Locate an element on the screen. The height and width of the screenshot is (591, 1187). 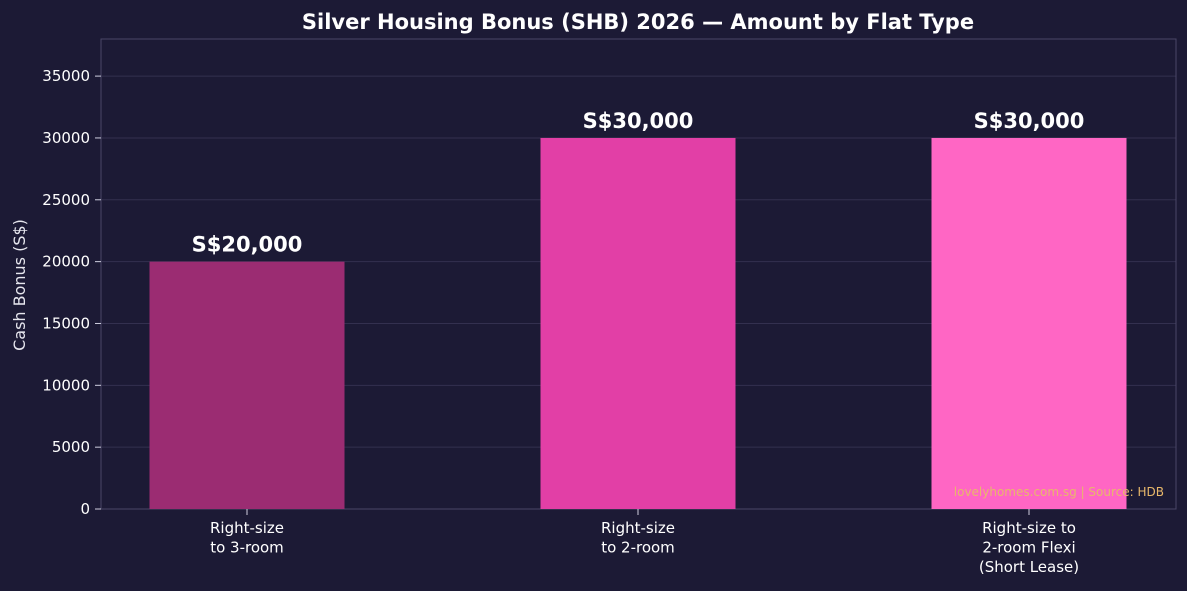
x-tick-label: (Short Lease) is located at coordinates (1029, 567).